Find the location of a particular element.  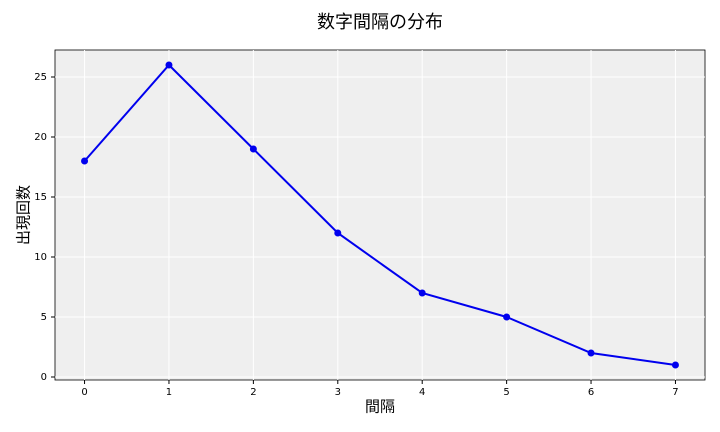

y-tick-label: 5 is located at coordinates (44, 317).